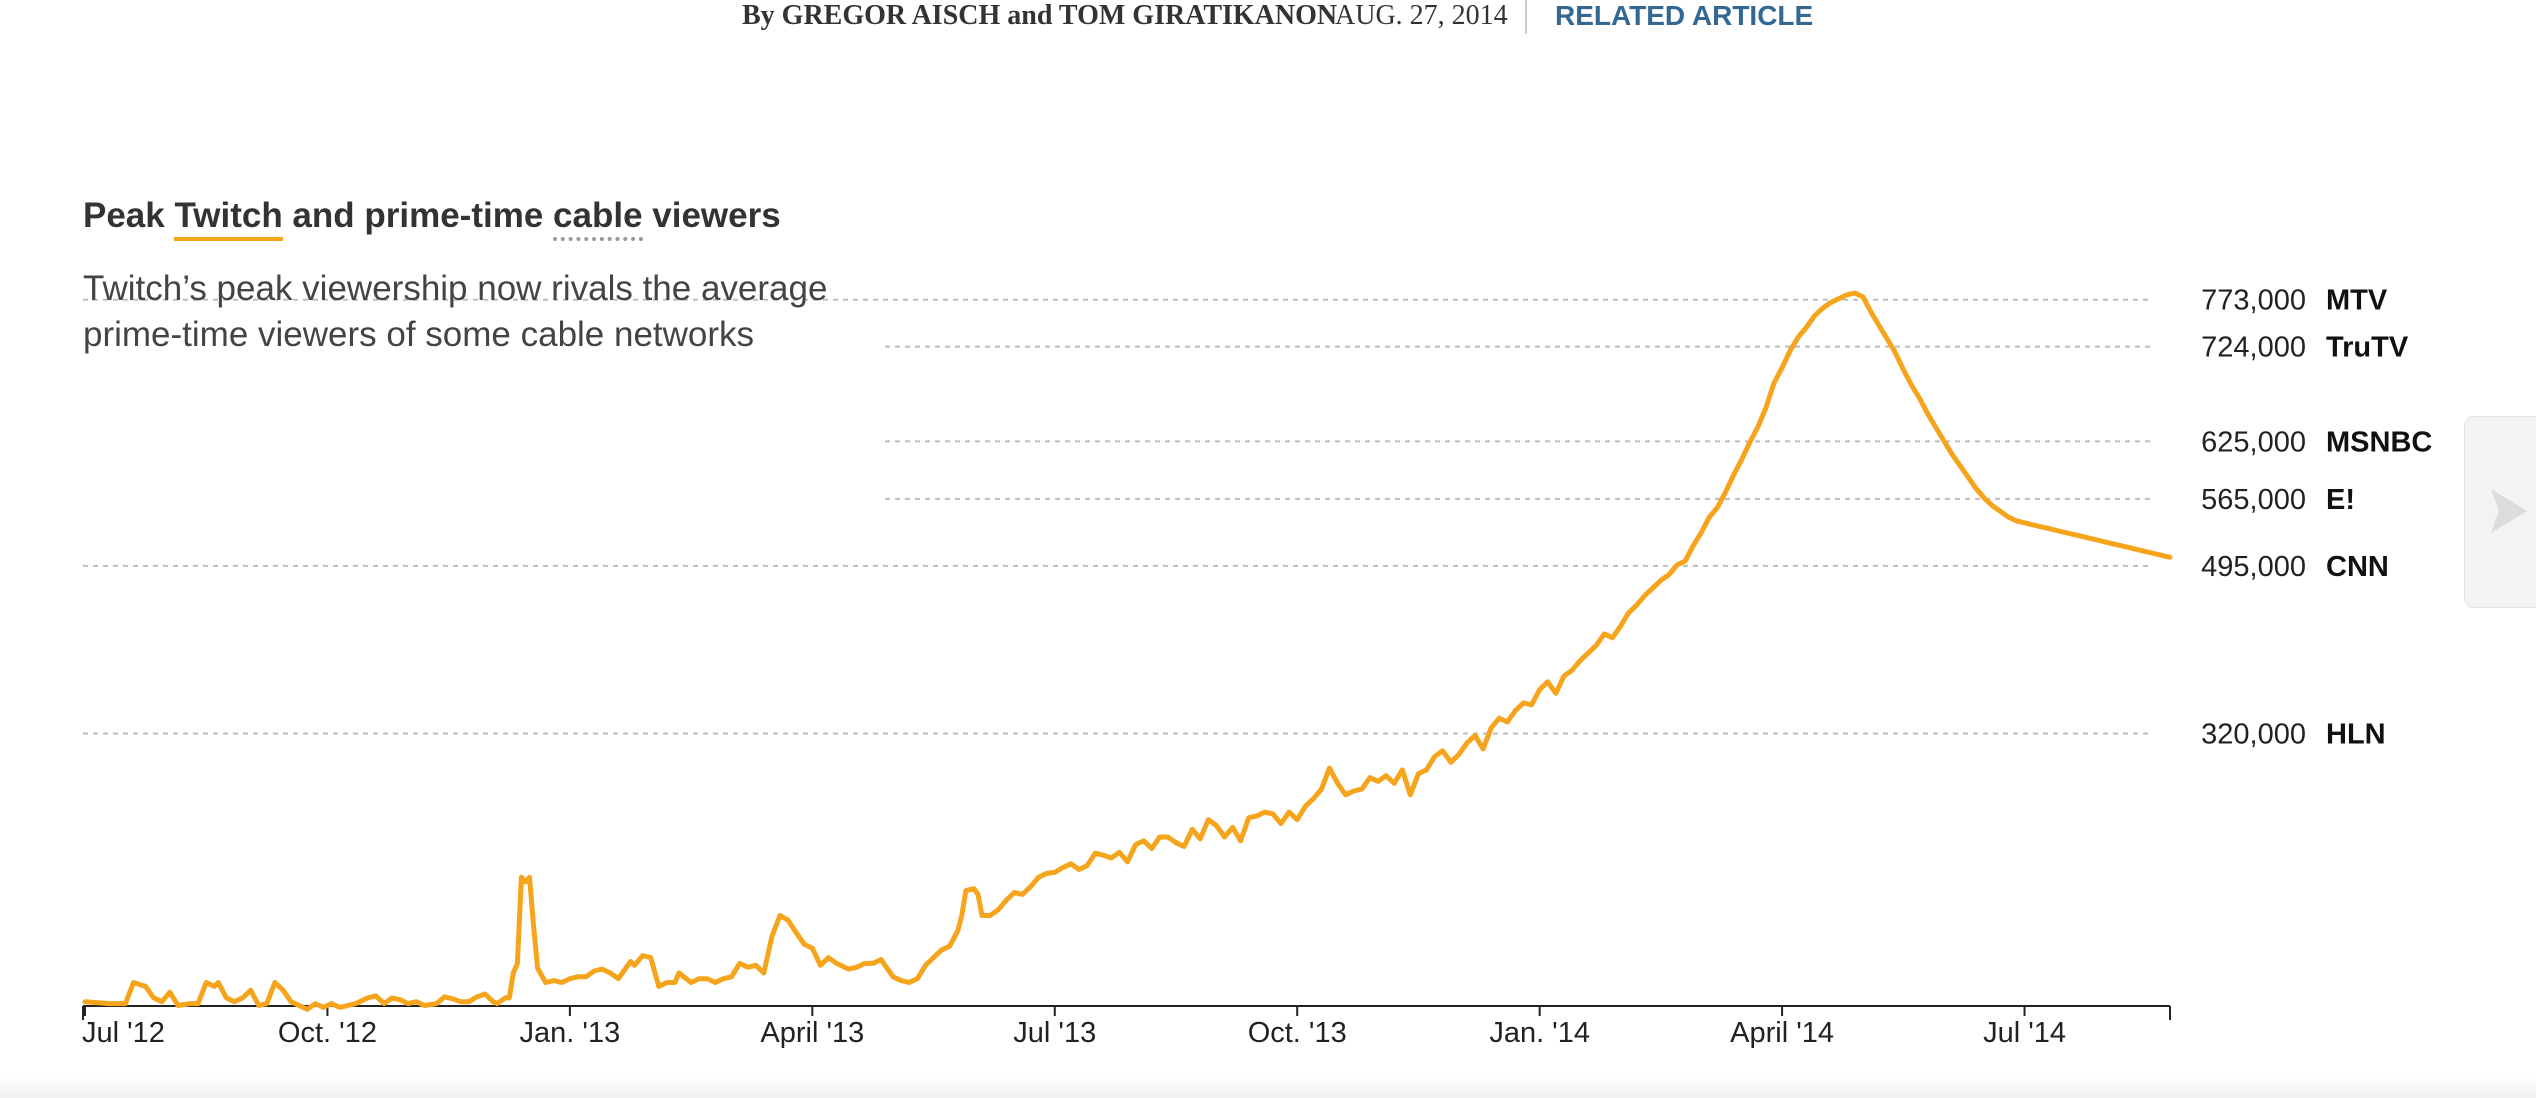 The image size is (2536, 1098). Describe the element at coordinates (570, 1033) in the screenshot. I see `x-tick-label: Jan. '13` at that location.